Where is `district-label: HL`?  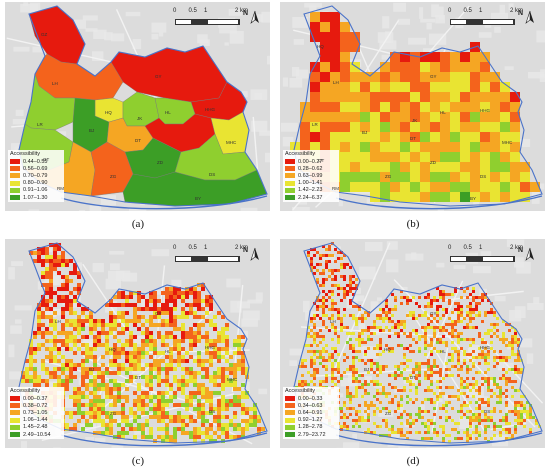
district-label: HL is located at coordinates (443, 112).